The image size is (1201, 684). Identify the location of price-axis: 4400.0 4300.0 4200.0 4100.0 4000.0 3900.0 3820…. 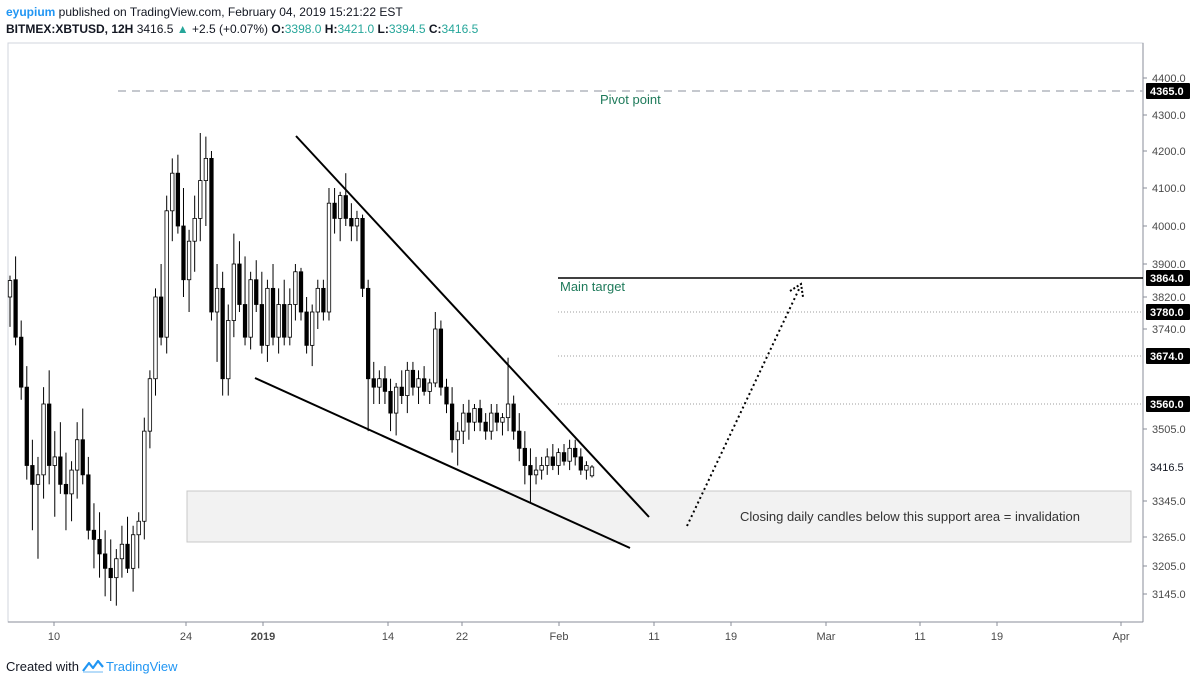
(1164, 337).